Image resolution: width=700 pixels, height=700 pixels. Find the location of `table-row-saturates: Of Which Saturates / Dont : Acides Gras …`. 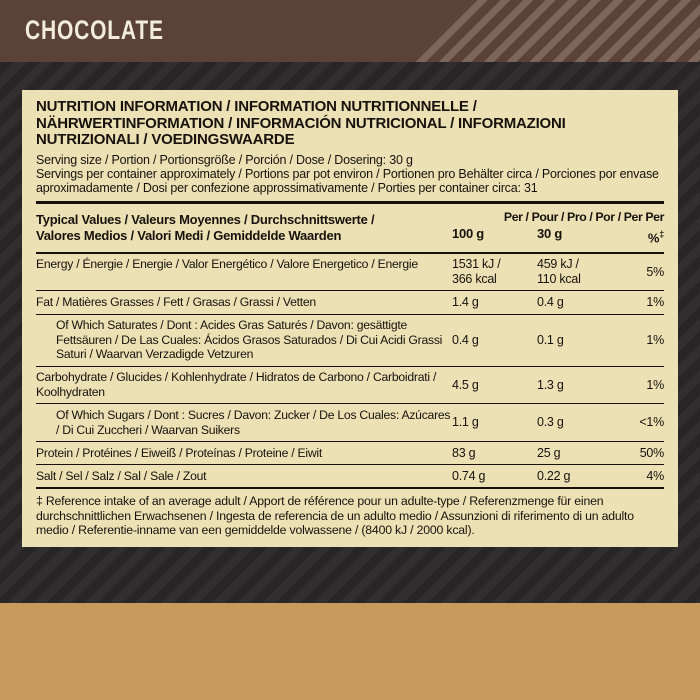

table-row-saturates: Of Which Saturates / Dont : Acides Gras … is located at coordinates (350, 341).